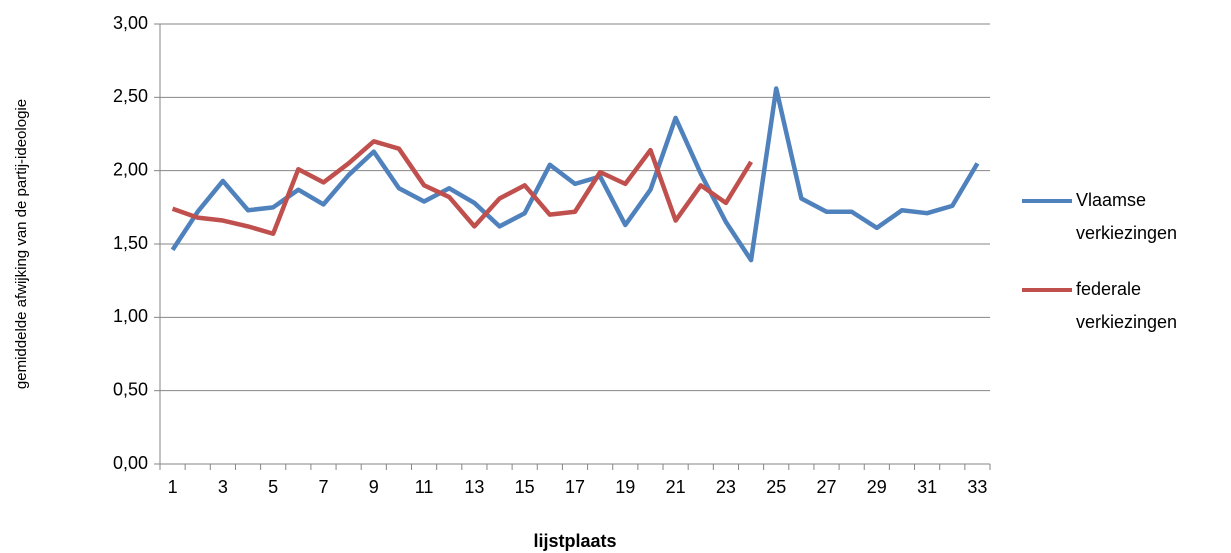 Image resolution: width=1231 pixels, height=553 pixels. What do you see at coordinates (676, 487) in the screenshot?
I see `x-tick-label: 21` at bounding box center [676, 487].